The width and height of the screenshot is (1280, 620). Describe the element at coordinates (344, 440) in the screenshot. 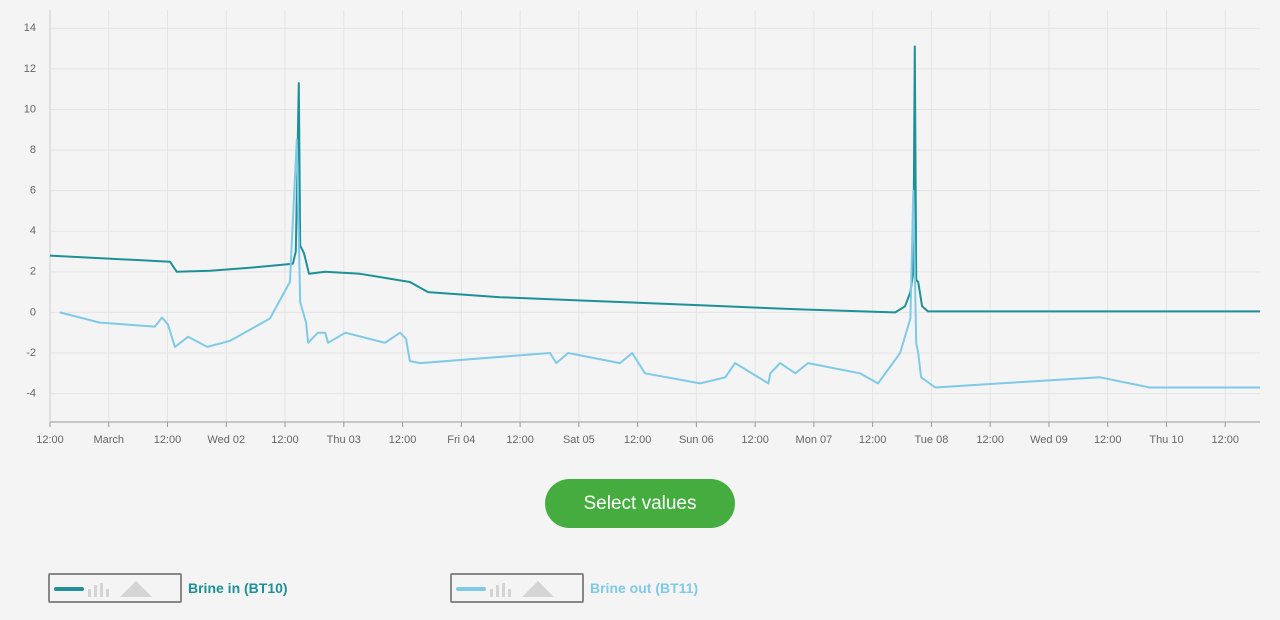

I see `x-tick-label: Thu 03` at that location.